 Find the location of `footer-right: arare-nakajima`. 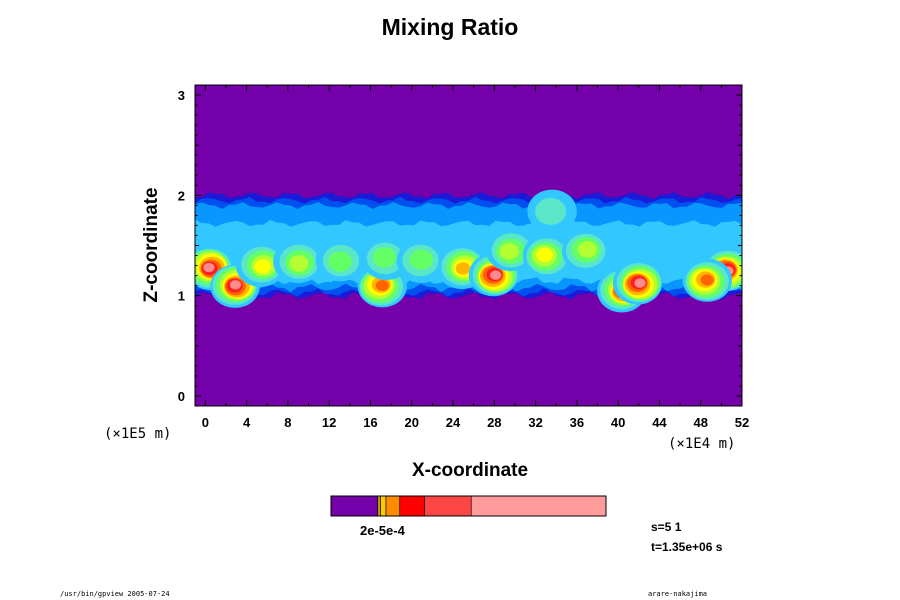

footer-right: arare-nakajima is located at coordinates (678, 594).